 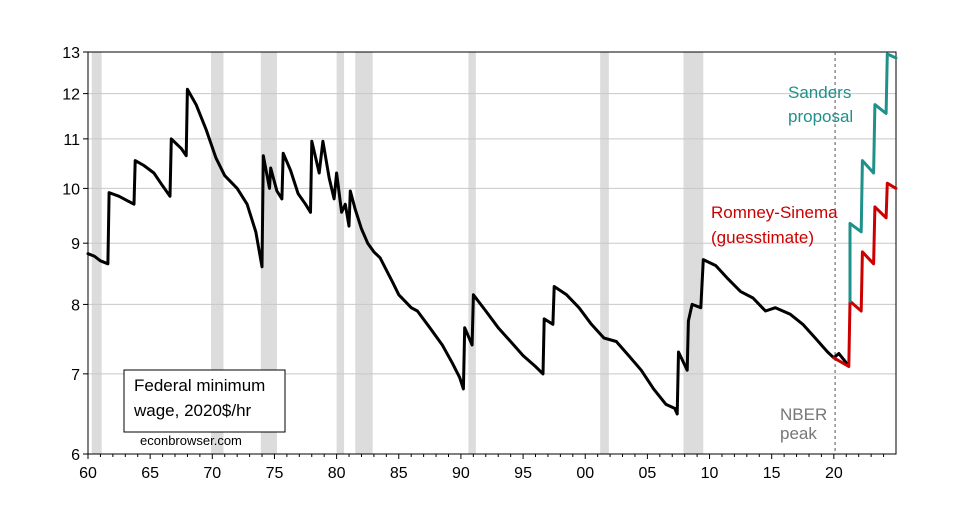 I want to click on y-tick-label: 11, so click(x=71, y=140).